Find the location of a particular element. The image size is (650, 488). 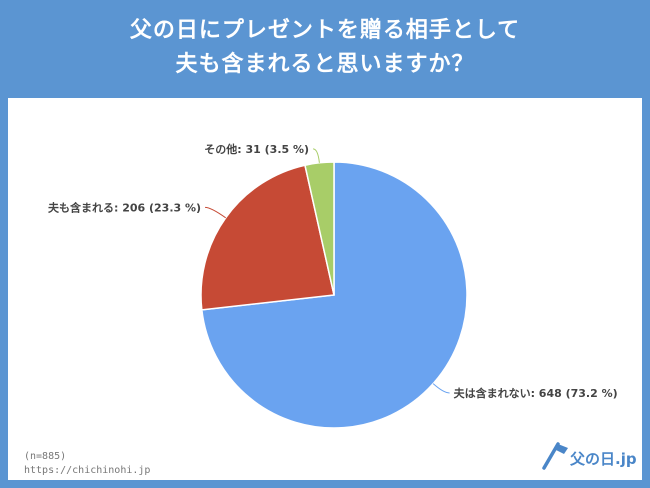

title-line-2: 夫も含まれると思いますか？ is located at coordinates (325, 64).